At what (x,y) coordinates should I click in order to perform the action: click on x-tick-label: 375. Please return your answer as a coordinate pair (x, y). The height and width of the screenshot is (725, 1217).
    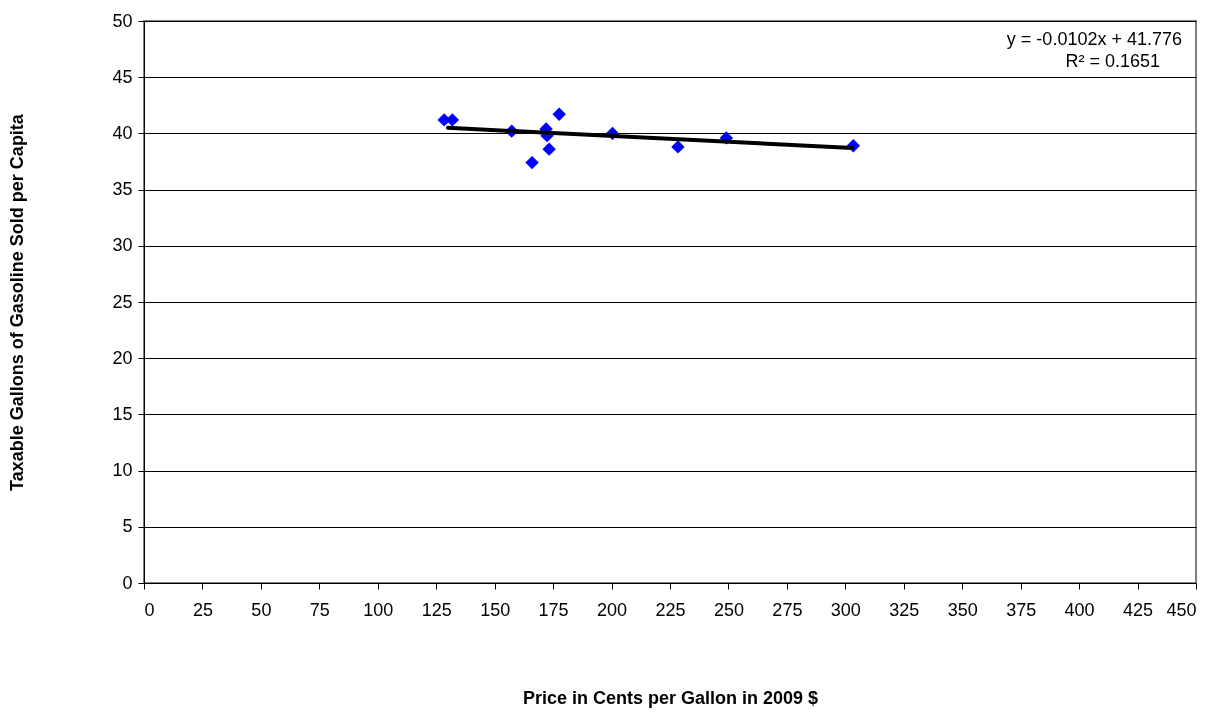
    Looking at the image, I should click on (1021, 609).